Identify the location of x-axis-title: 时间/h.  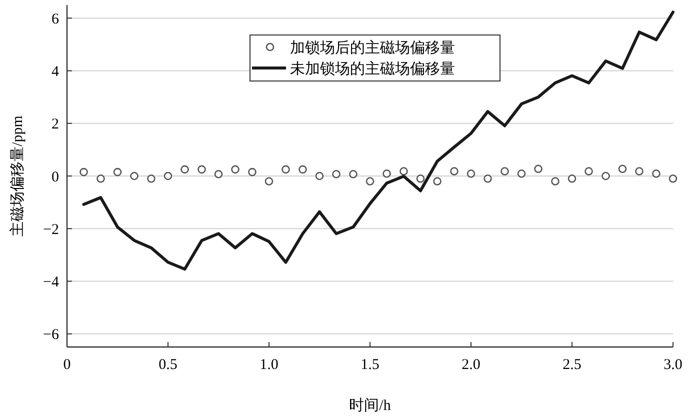
(370, 405).